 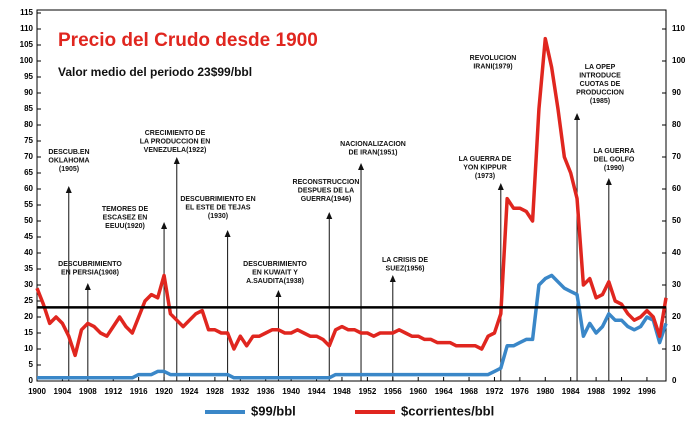 What do you see at coordinates (676, 284) in the screenshot?
I see `y2-tick-label: 30` at bounding box center [676, 284].